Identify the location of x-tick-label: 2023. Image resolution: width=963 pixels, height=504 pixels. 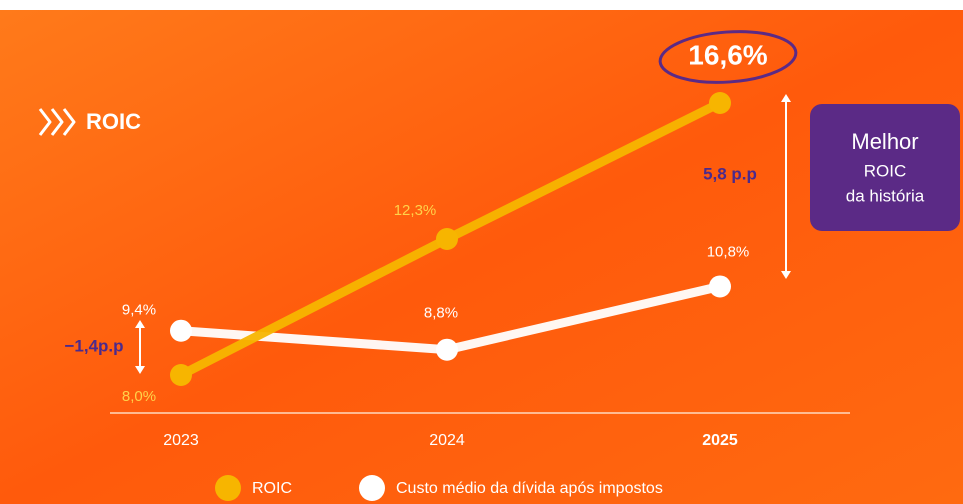
(181, 440).